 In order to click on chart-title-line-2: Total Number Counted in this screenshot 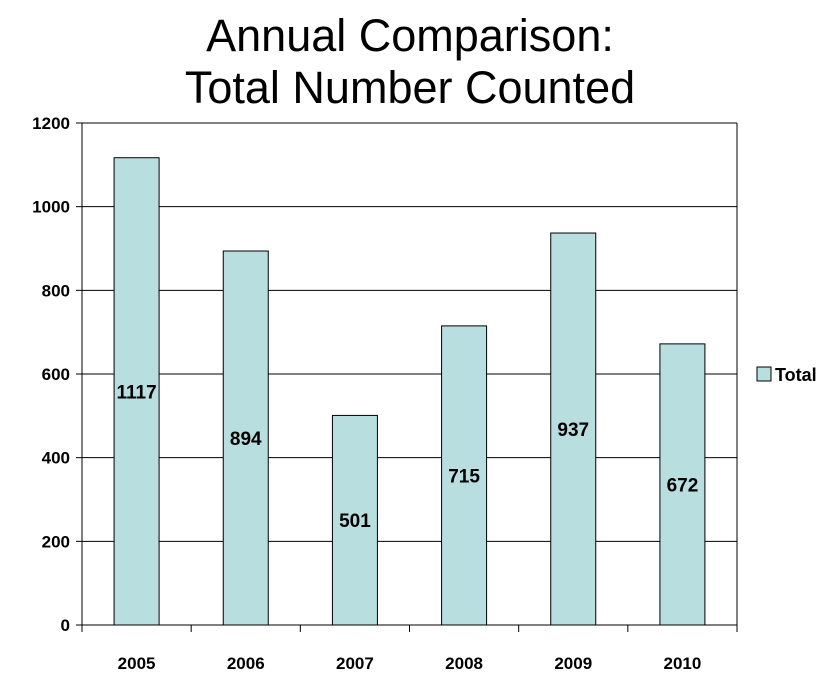, I will do `click(410, 87)`.